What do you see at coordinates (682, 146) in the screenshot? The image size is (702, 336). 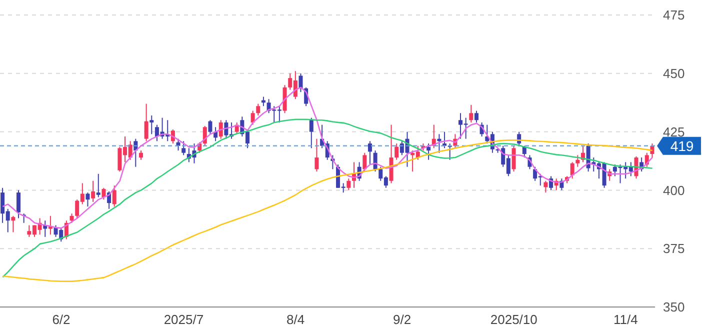 I see `ref-line-label: 419` at bounding box center [682, 146].